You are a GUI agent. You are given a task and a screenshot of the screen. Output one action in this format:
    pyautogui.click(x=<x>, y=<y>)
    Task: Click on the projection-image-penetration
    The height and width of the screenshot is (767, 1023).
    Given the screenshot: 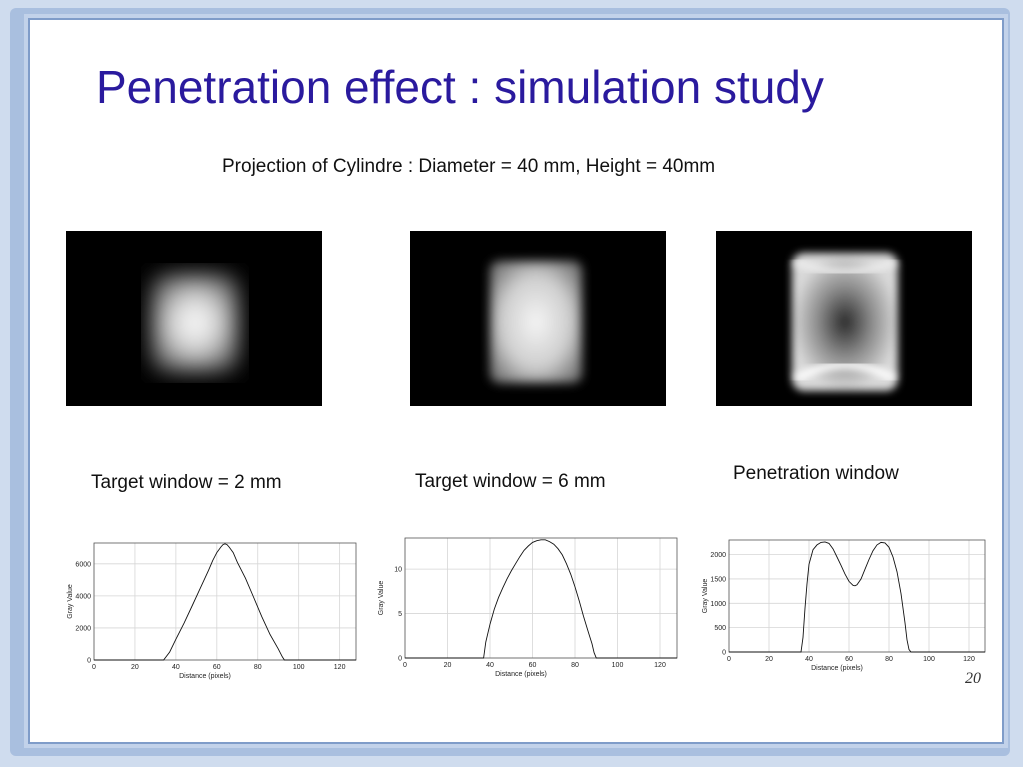 What is the action you would take?
    pyautogui.click(x=844, y=318)
    